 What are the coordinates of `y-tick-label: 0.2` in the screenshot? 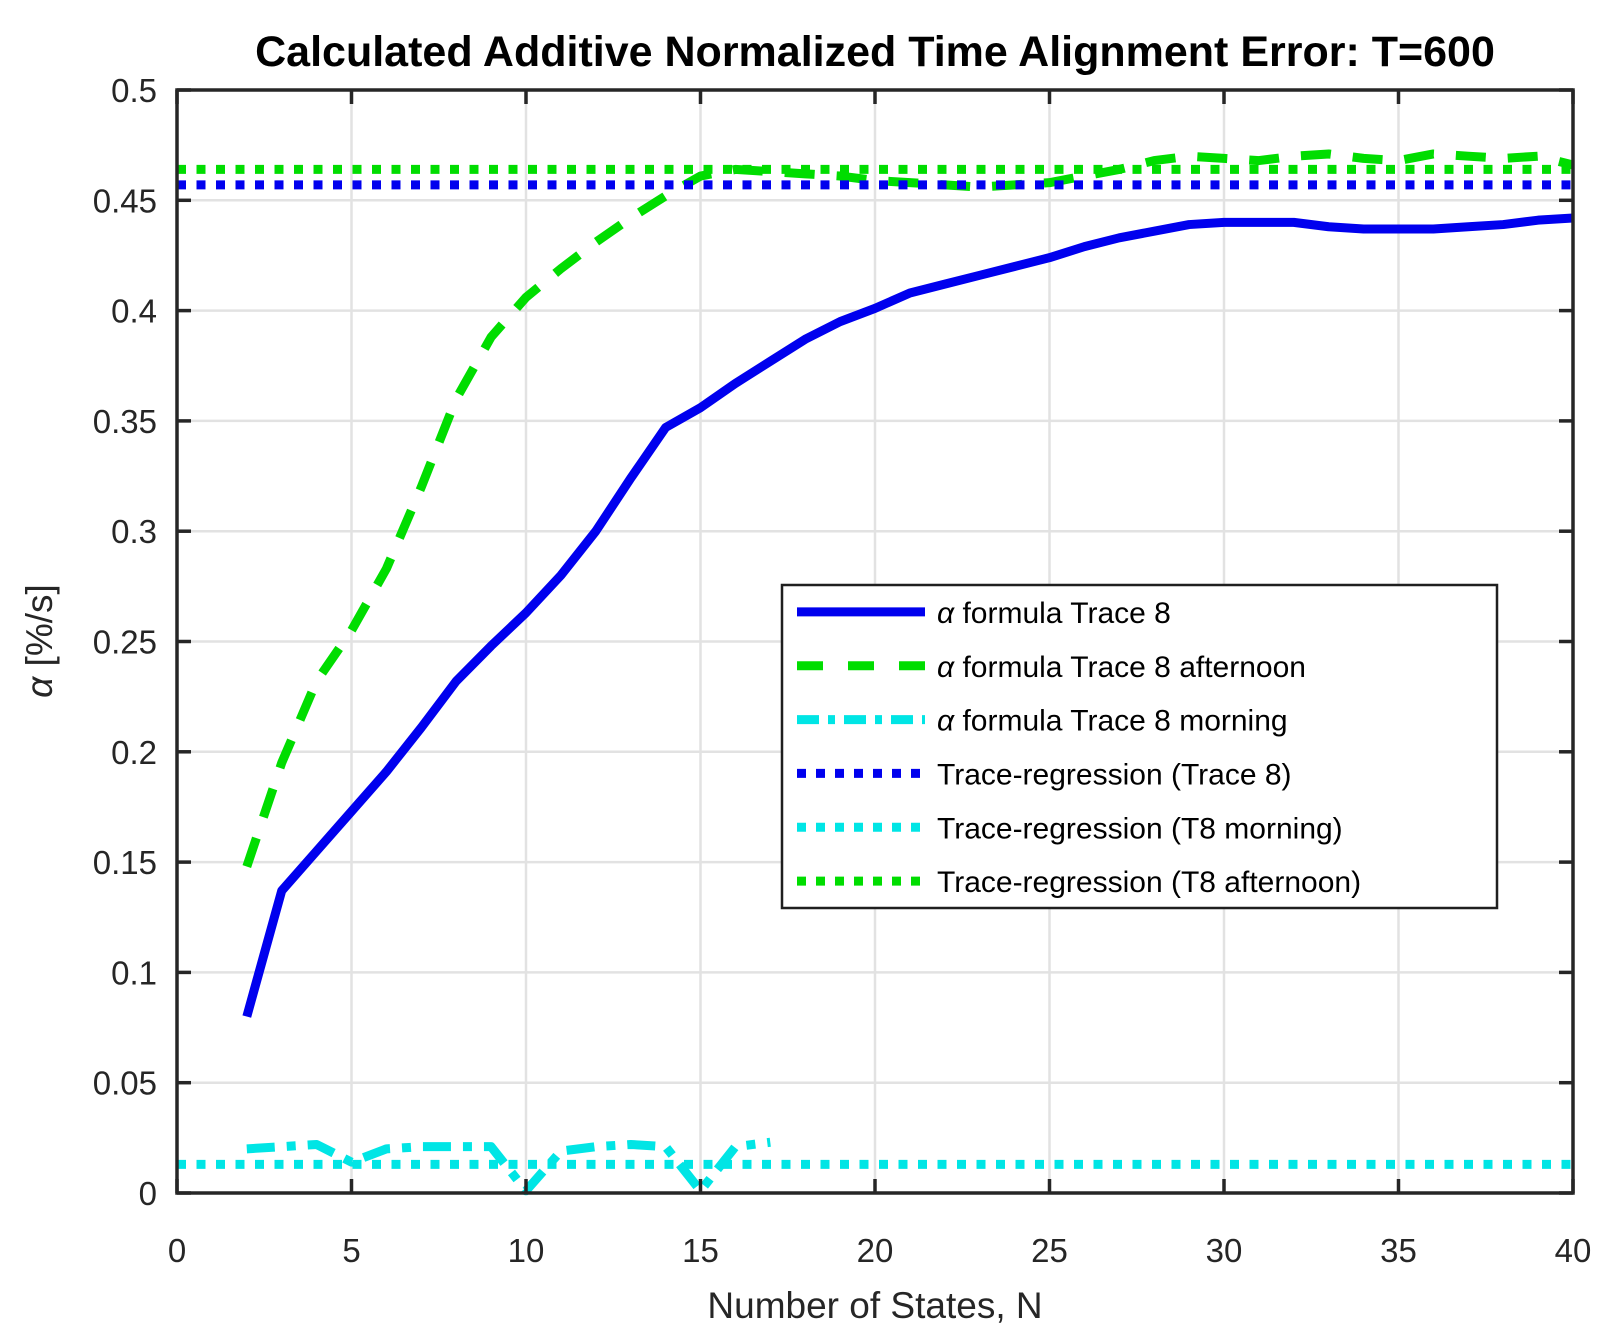 It's located at (134, 752).